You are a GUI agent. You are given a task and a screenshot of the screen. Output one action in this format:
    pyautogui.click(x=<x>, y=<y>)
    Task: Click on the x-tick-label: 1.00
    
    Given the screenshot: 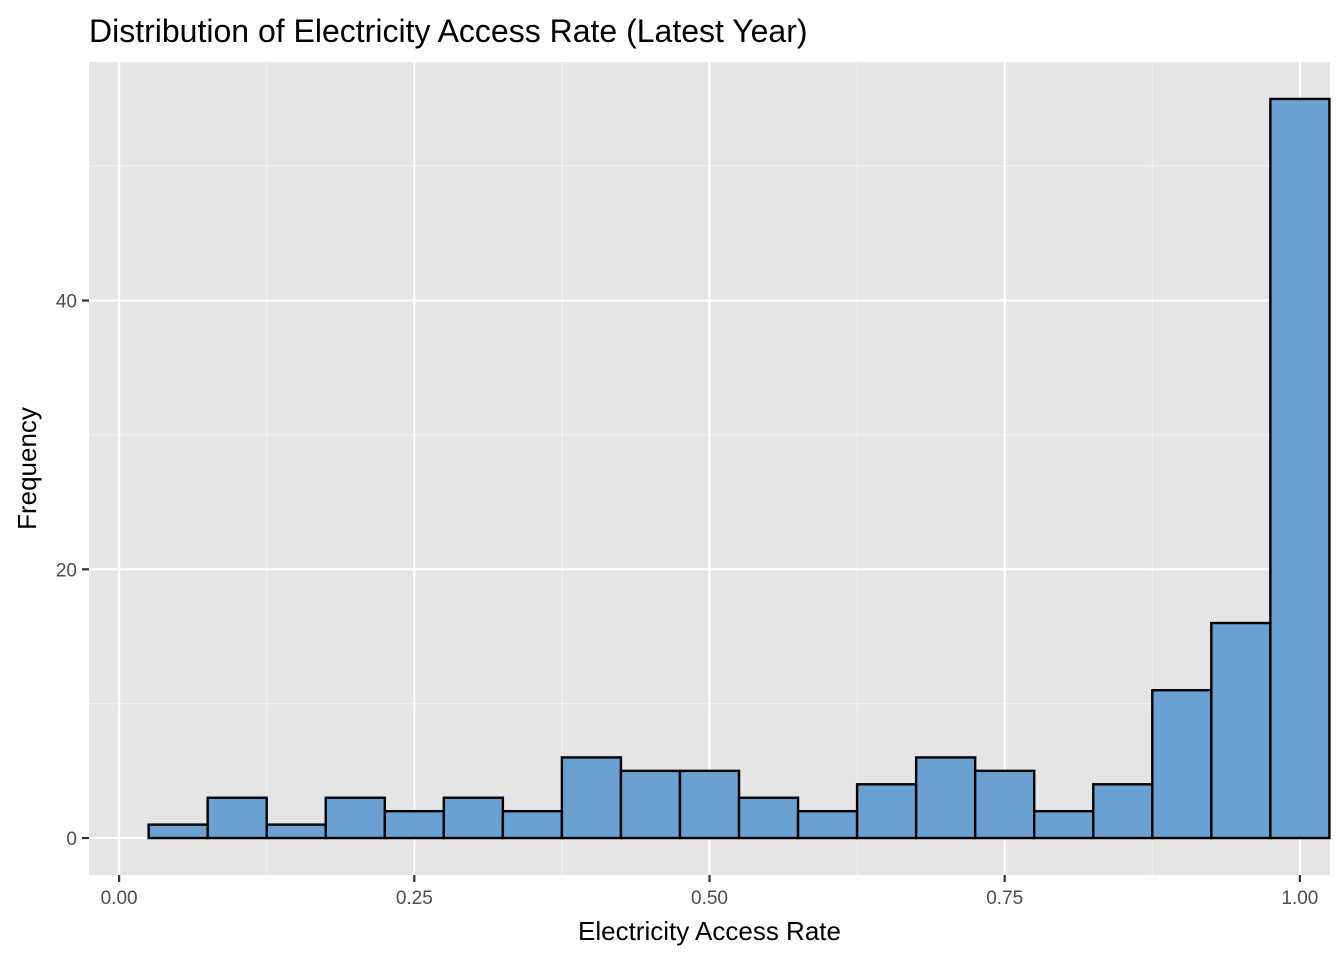 What is the action you would take?
    pyautogui.click(x=1299, y=898)
    